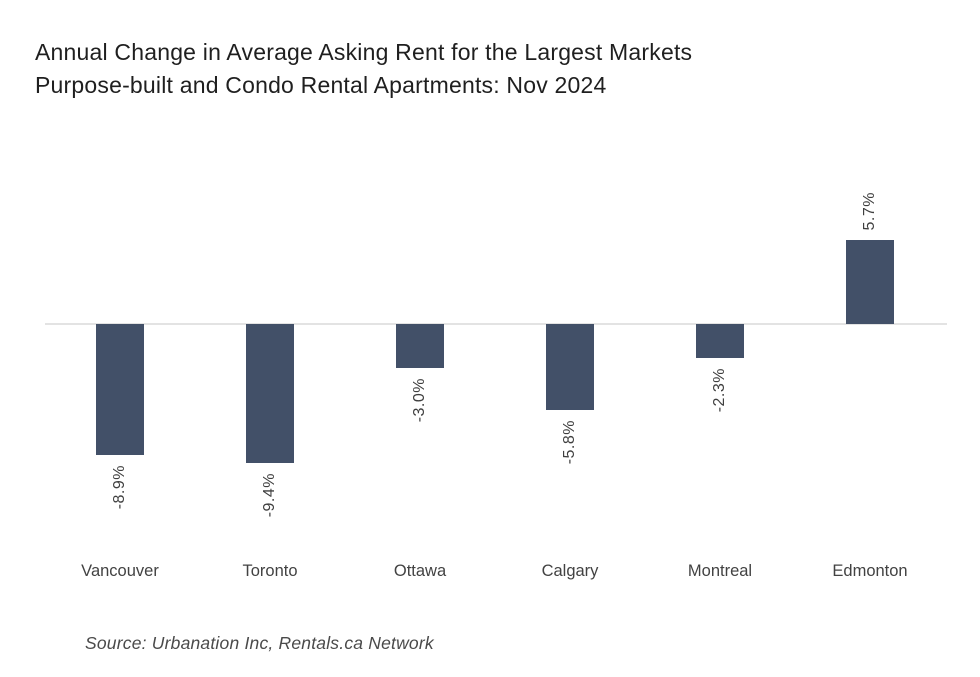 This screenshot has width=980, height=677. Describe the element at coordinates (570, 571) in the screenshot. I see `category-label-calgary: Calgary` at that location.